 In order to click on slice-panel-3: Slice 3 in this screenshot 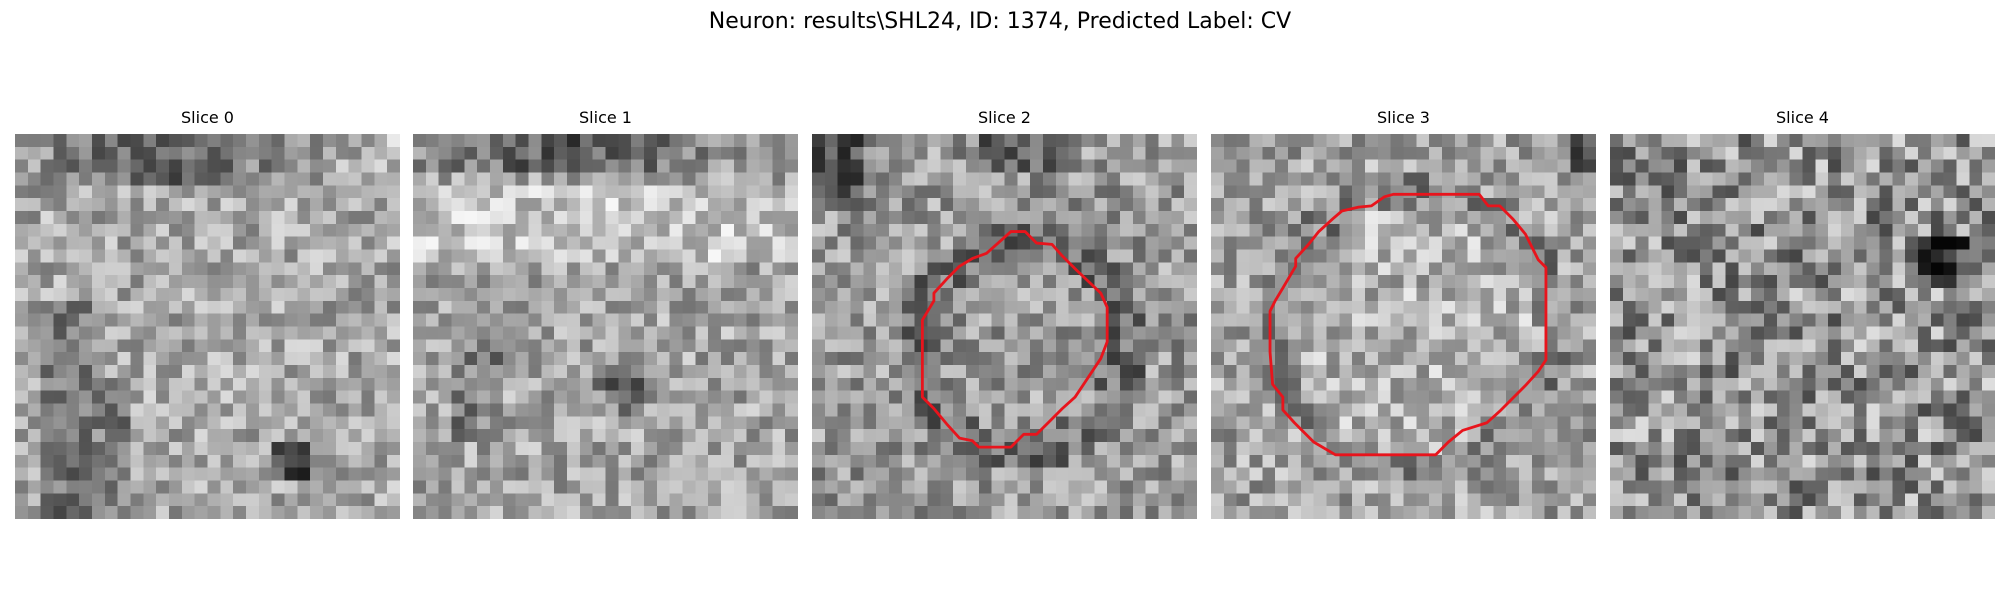, I will do `click(1403, 118)`.